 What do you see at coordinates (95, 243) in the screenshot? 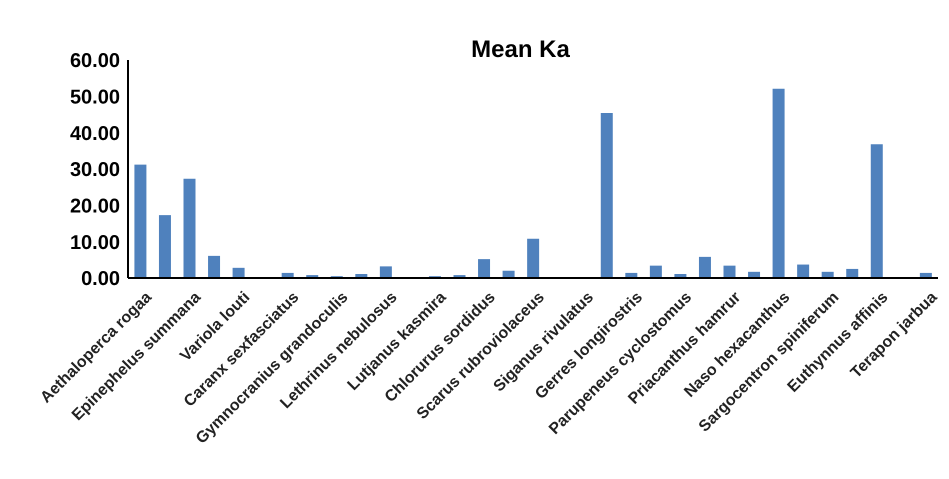
I see `y-tick-label: 10.00` at bounding box center [95, 243].